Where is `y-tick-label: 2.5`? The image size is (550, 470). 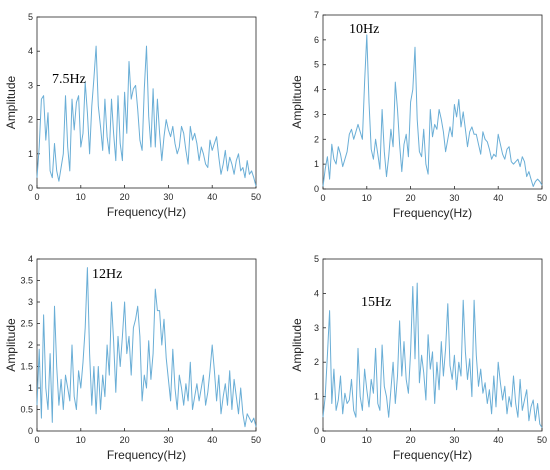 y-tick-label: 2.5 is located at coordinates (26, 324).